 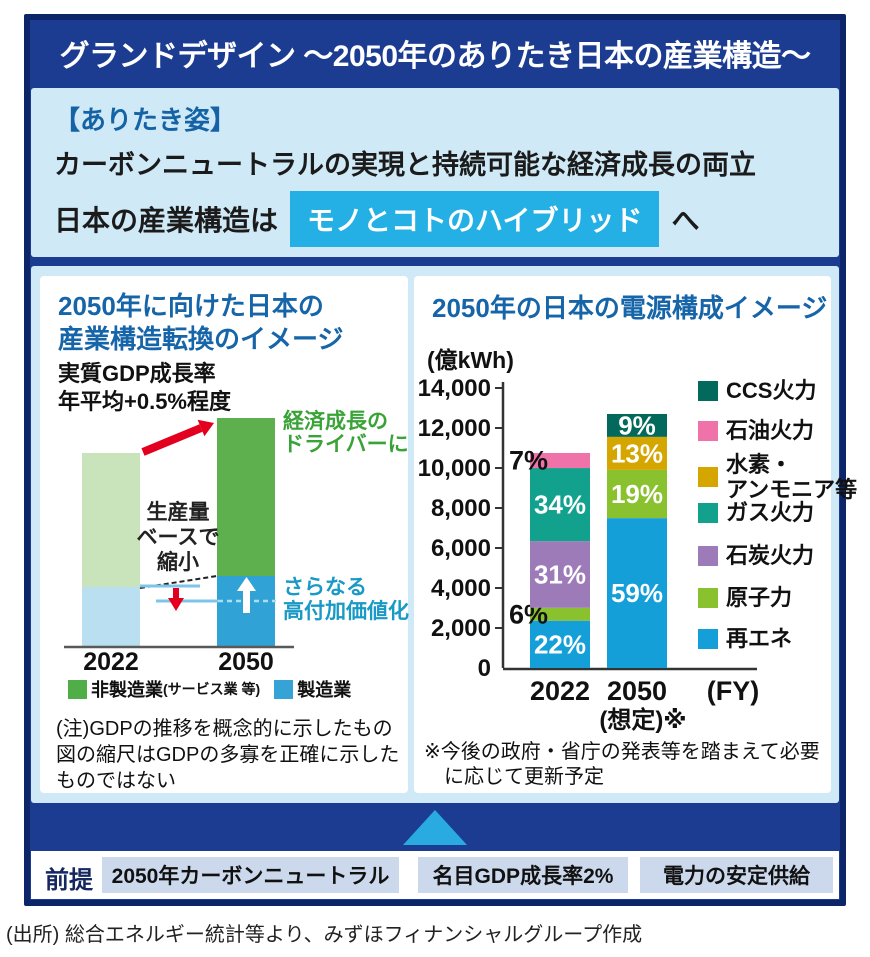 I want to click on nonmfg-legend-label: 非製造業, so click(x=127, y=690).